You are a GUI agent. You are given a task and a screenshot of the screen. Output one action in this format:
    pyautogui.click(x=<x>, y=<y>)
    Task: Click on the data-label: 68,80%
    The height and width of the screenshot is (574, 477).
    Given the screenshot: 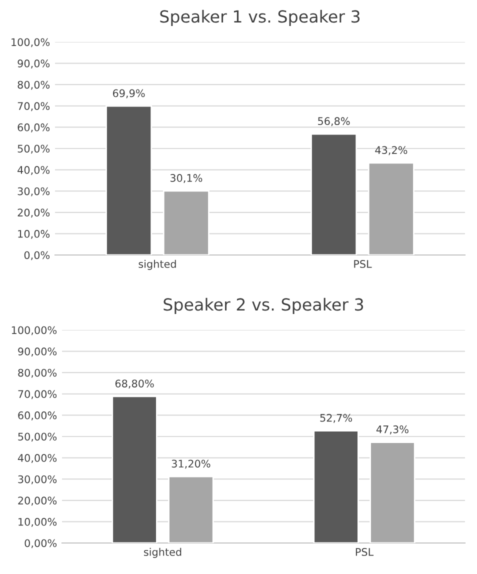 What is the action you would take?
    pyautogui.click(x=134, y=384)
    